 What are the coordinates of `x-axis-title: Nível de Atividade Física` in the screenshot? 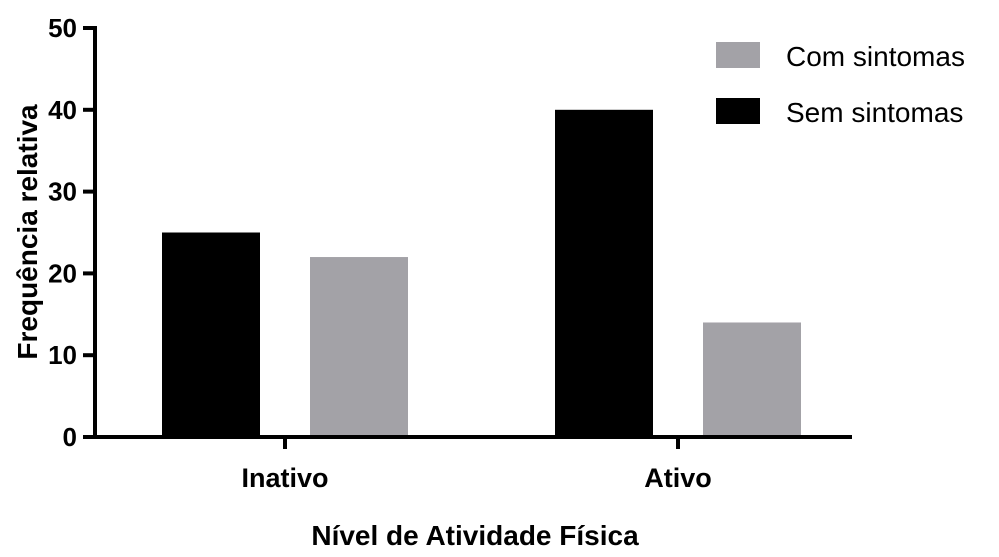 It's located at (475, 535).